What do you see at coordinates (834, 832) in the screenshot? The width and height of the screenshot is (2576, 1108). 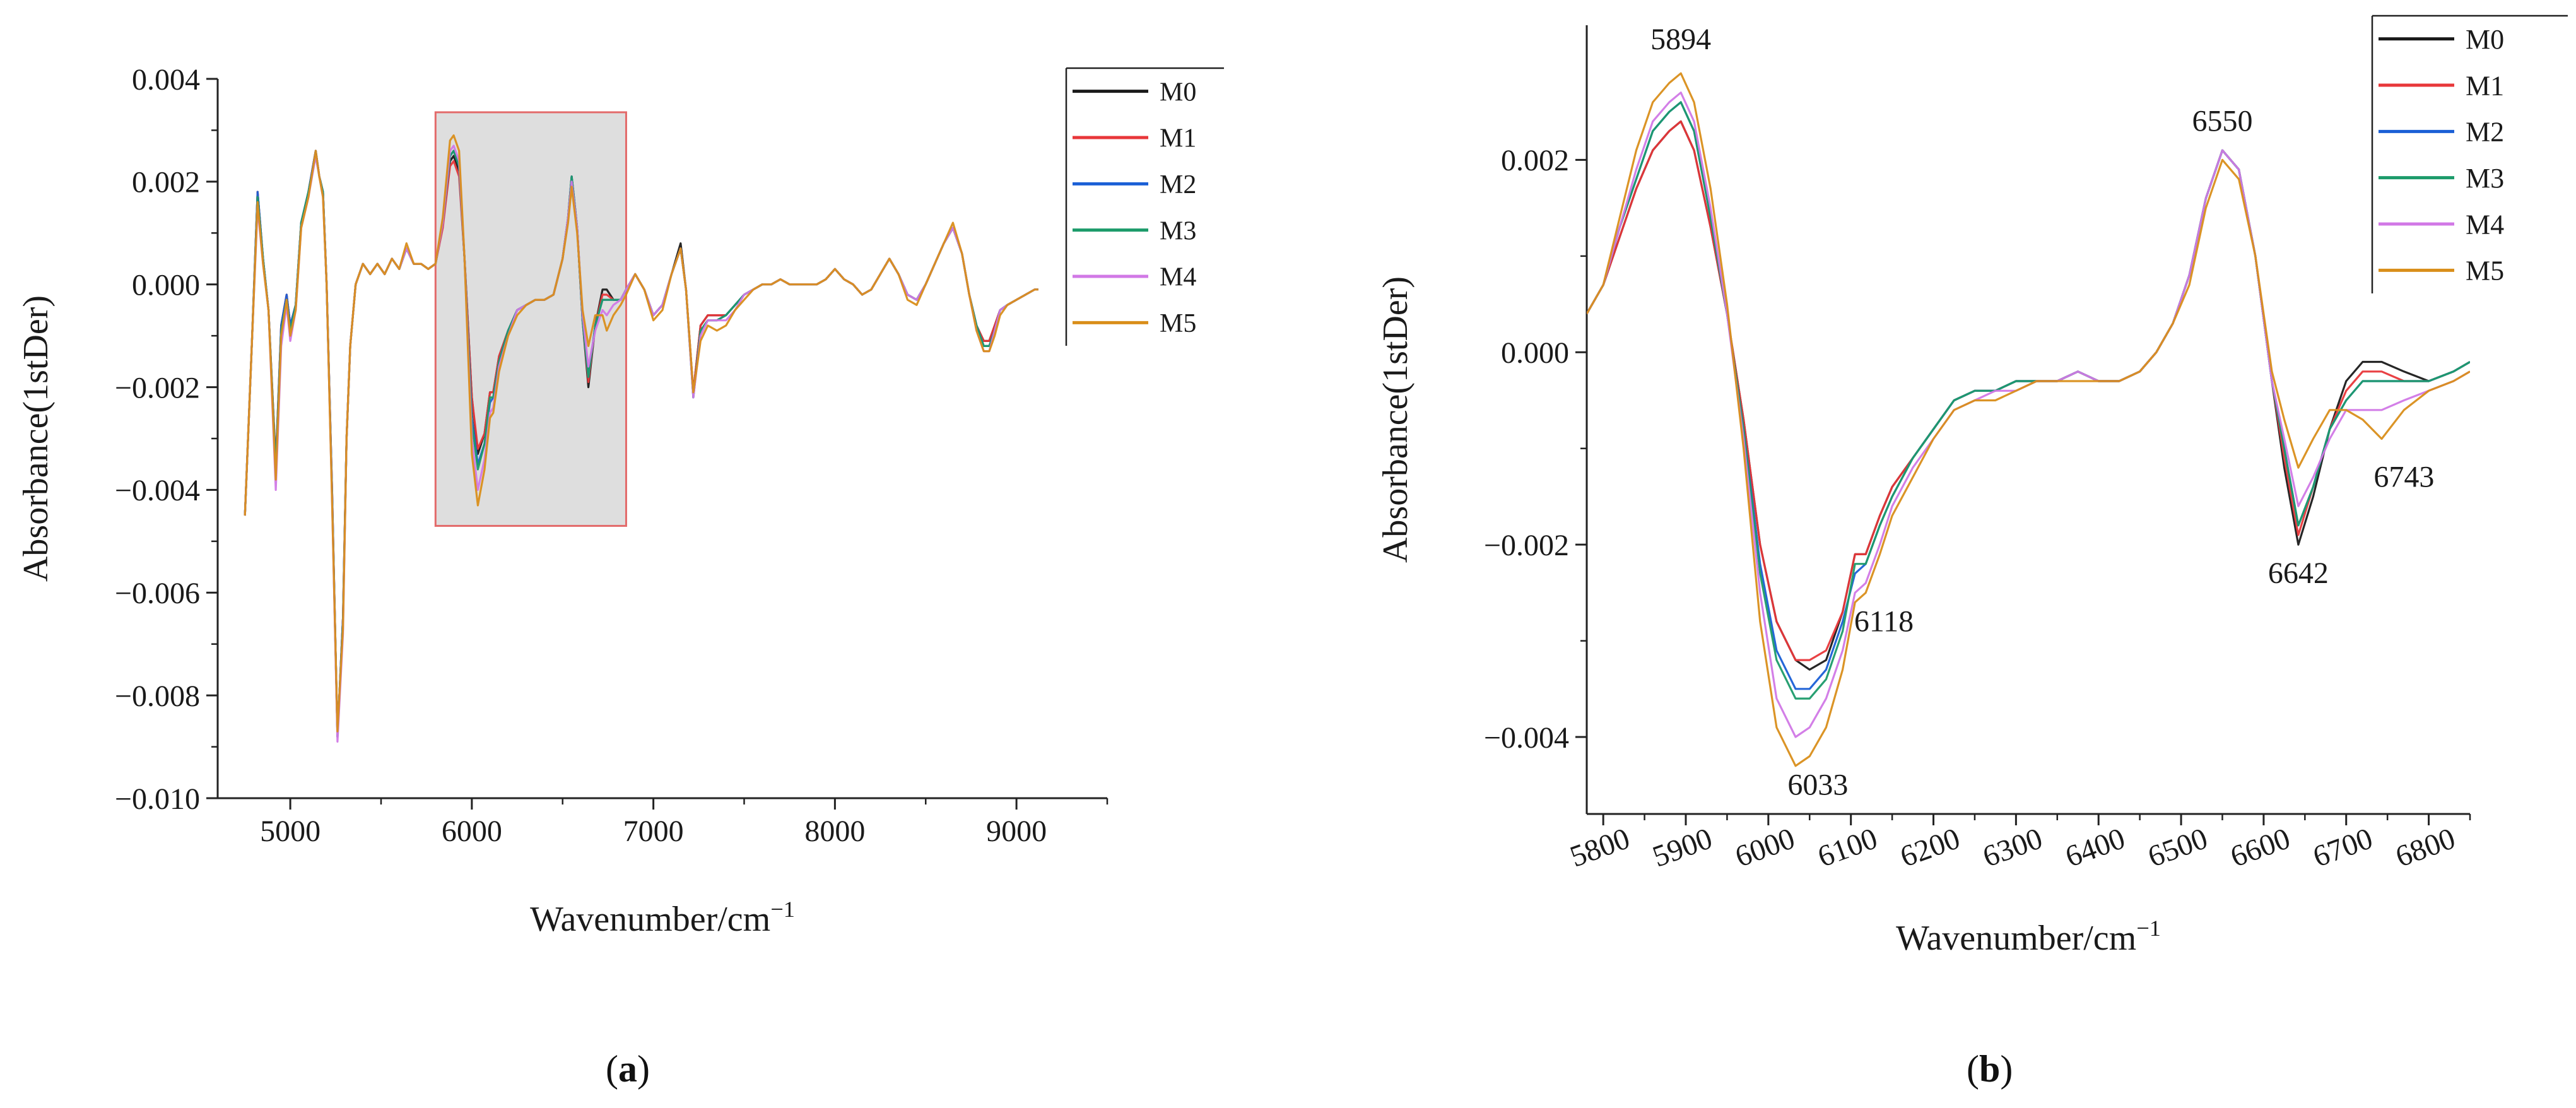 I see `x-tick-label: 8000` at bounding box center [834, 832].